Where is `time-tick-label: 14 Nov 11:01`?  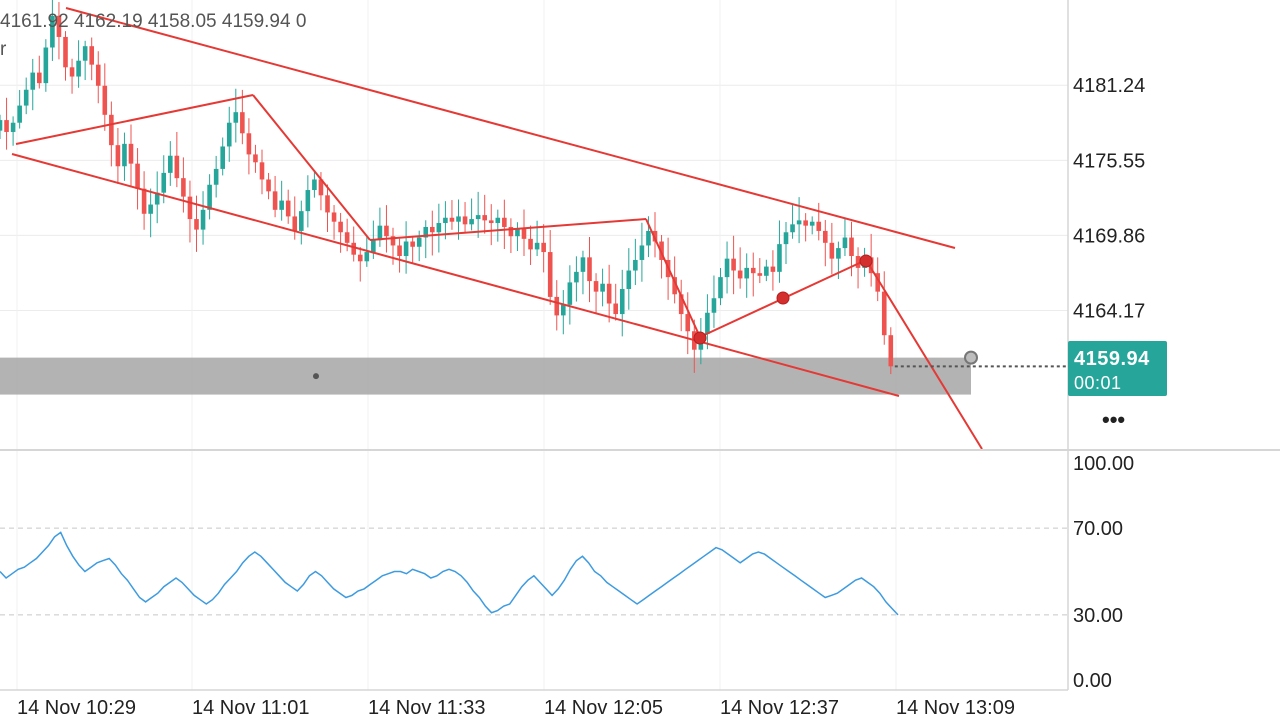 time-tick-label: 14 Nov 11:01 is located at coordinates (251, 708).